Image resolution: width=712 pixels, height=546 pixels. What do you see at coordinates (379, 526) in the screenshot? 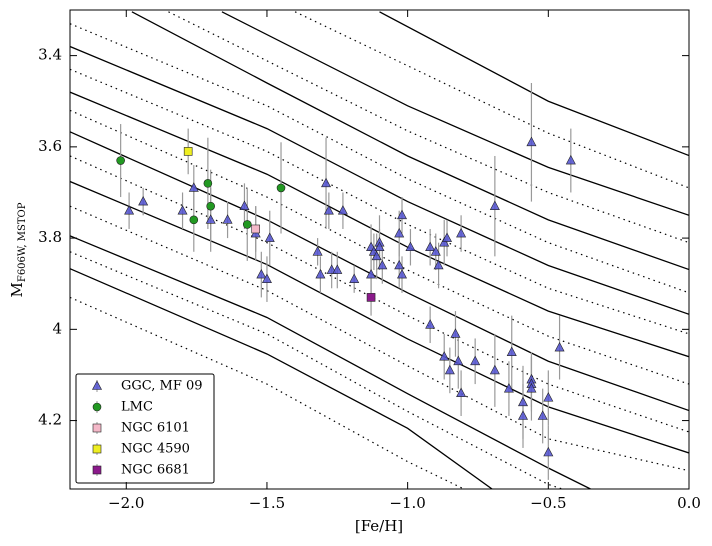
I see `x-axis-label: [Fe/H]` at bounding box center [379, 526].